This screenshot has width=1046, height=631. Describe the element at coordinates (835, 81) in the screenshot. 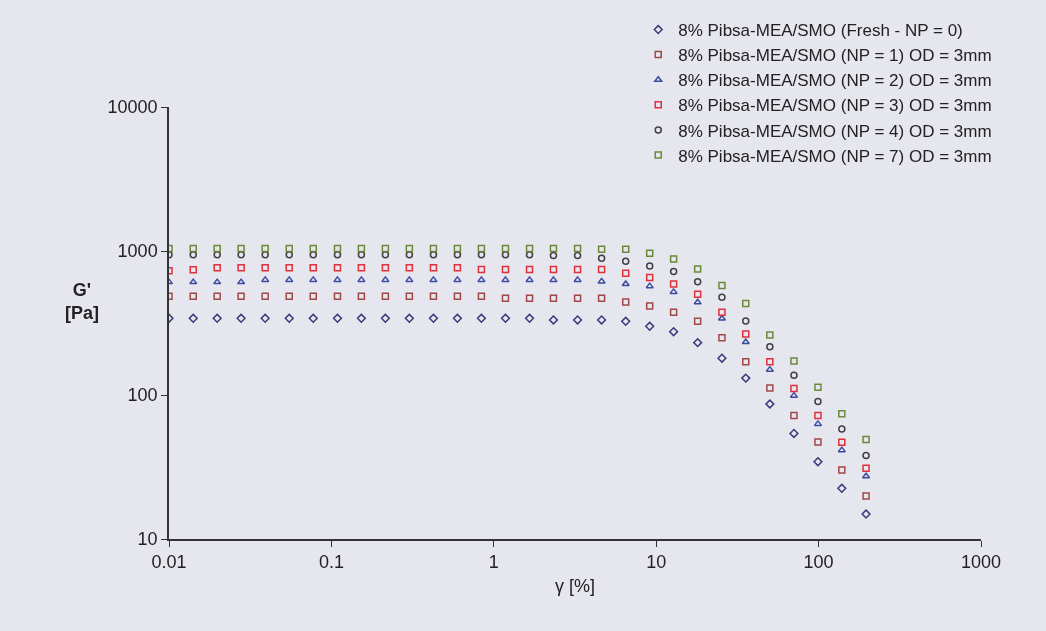

I see `legend-label: 8% Pibsa-MEA/SMO (NP = 2) OD = 3mm` at that location.